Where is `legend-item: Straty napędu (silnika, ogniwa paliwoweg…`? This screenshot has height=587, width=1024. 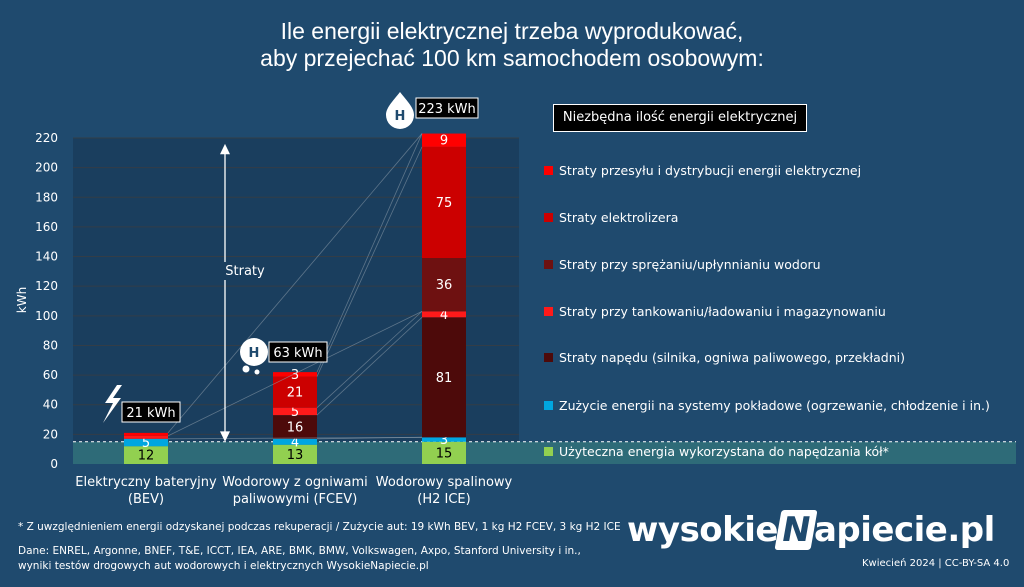 legend-item: Straty napędu (silnika, ogniwa paliwoweg… is located at coordinates (724, 357).